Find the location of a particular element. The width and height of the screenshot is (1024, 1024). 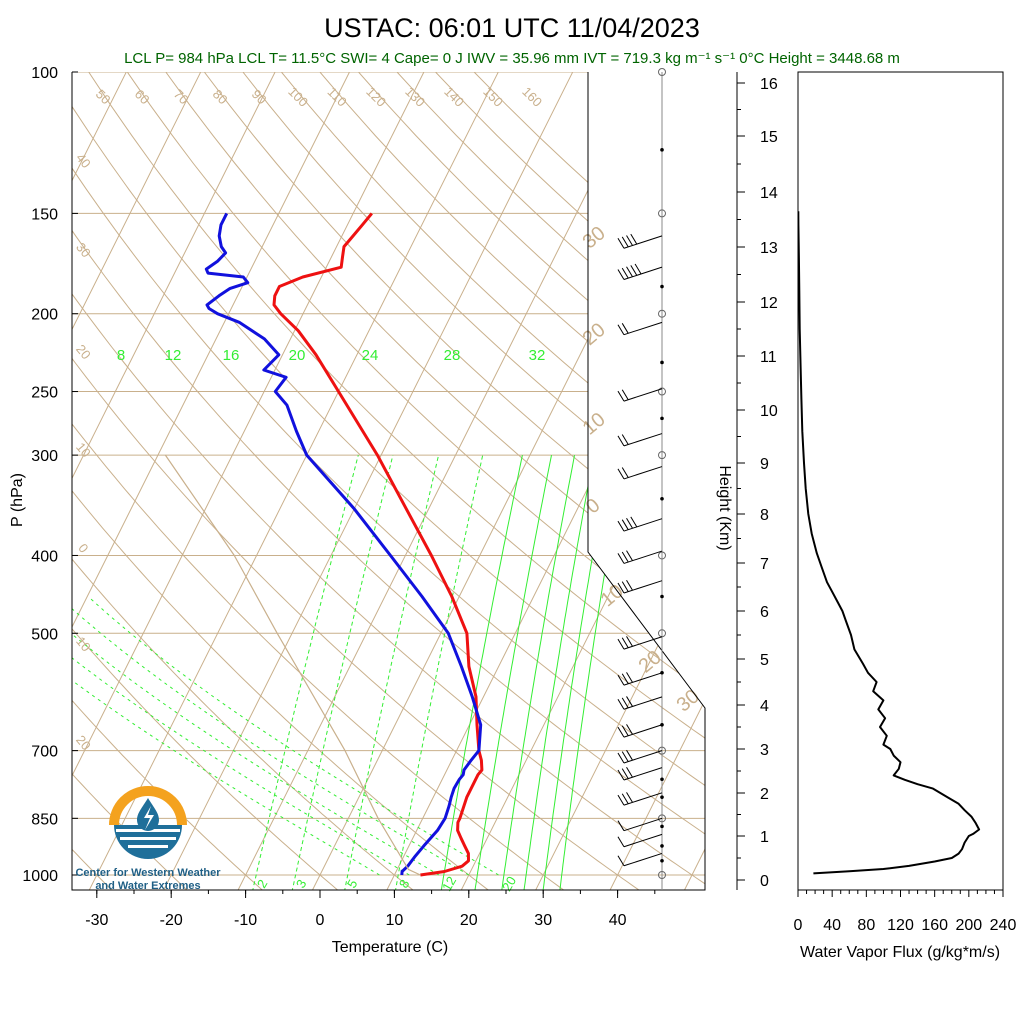

temperature-tick-label: 0 is located at coordinates (320, 920).